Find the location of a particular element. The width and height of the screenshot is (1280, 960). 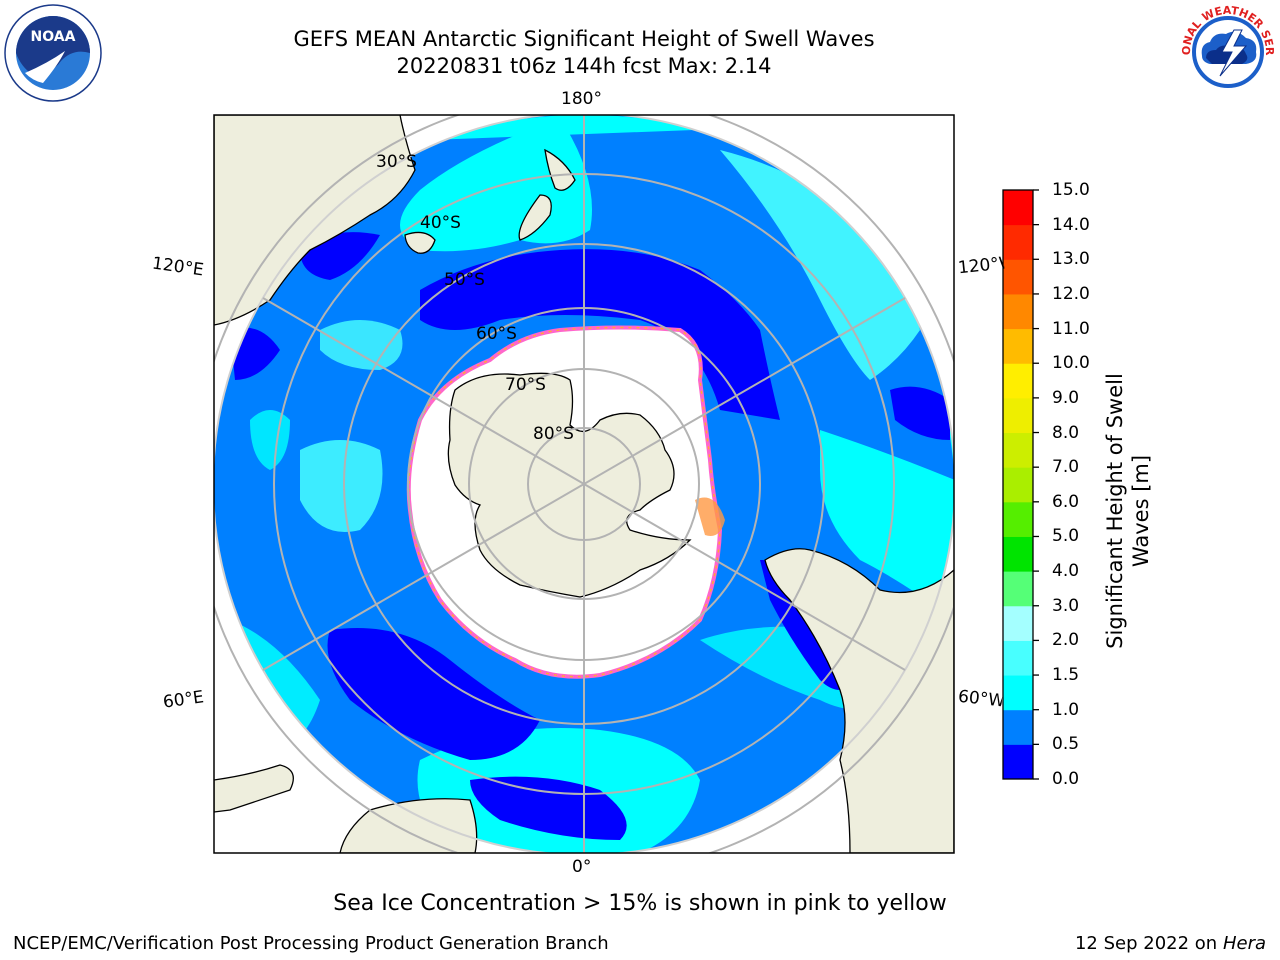

noaa-logo-text: NOAA is located at coordinates (53, 37).